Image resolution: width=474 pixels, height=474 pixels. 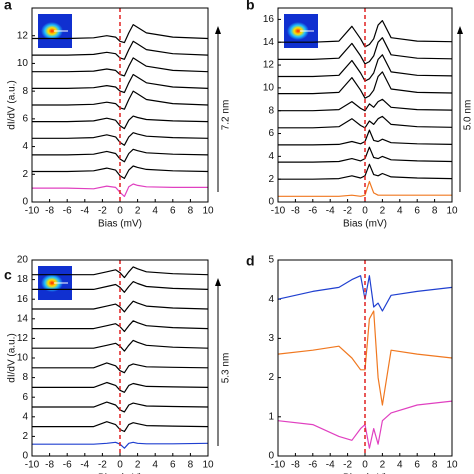 I want to click on y-tick-label: 16, so click(x=23, y=299).